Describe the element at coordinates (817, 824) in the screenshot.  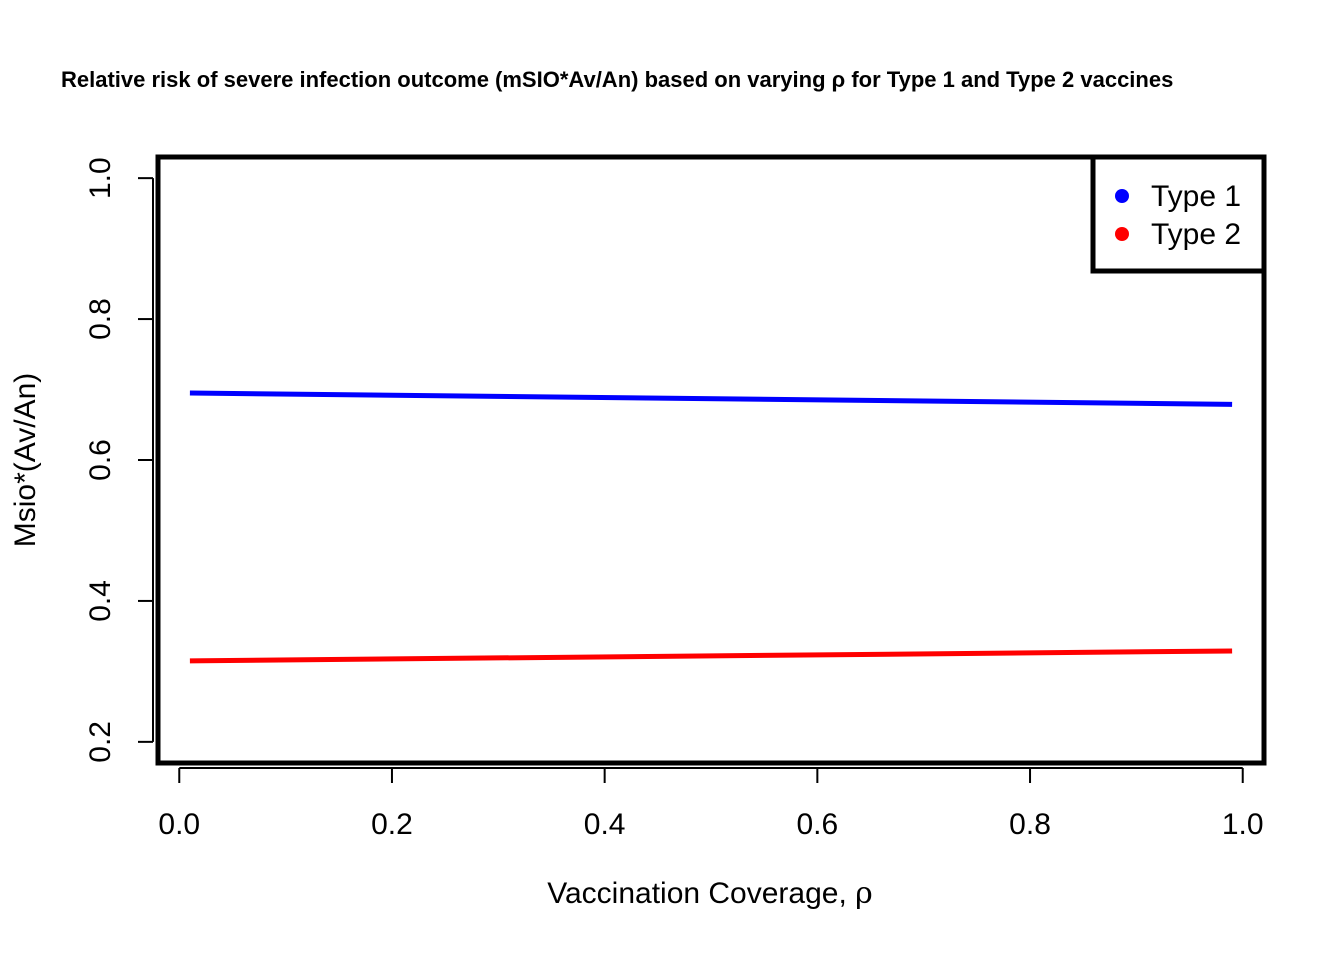
I see `x-tick-label: 0.6` at that location.